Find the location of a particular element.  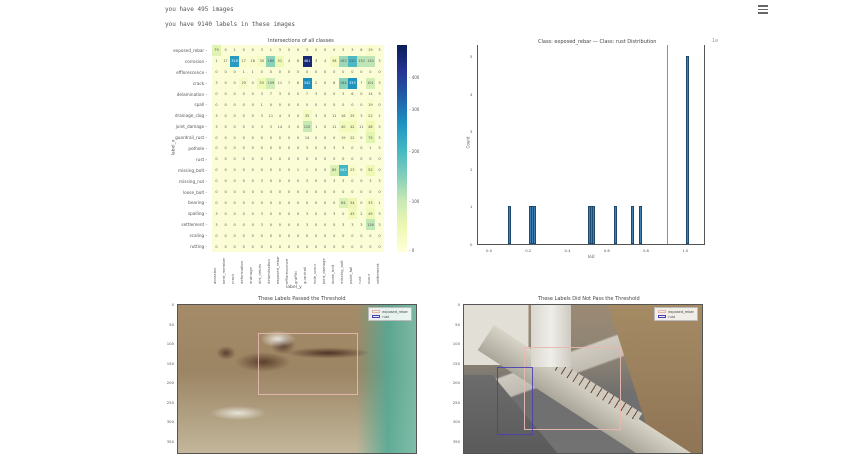

image-y-tick: 300 is located at coordinates (170, 421).